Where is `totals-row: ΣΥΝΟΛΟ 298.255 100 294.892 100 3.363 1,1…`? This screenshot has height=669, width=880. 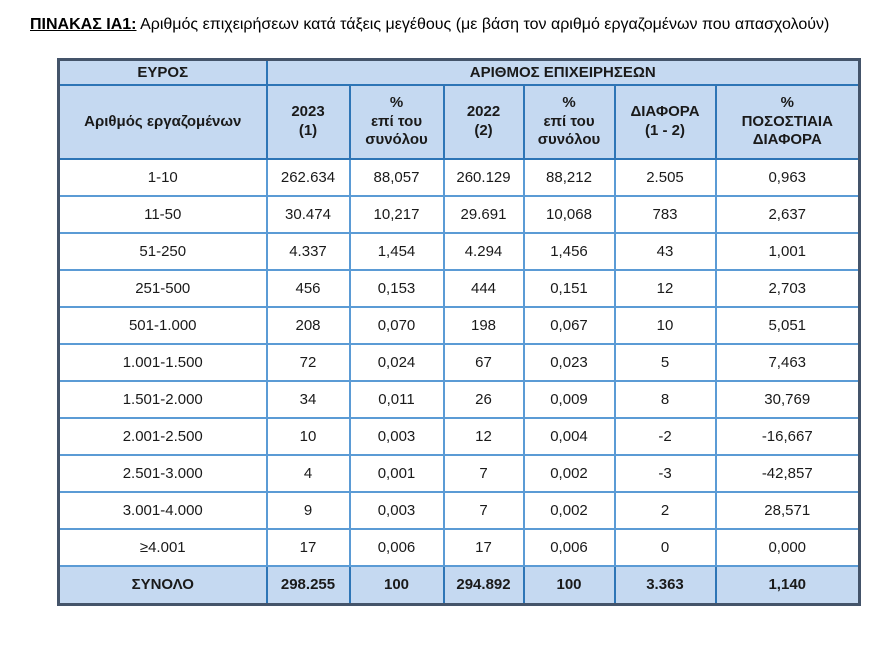 totals-row: ΣΥΝΟΛΟ 298.255 100 294.892 100 3.363 1,1… is located at coordinates (459, 585).